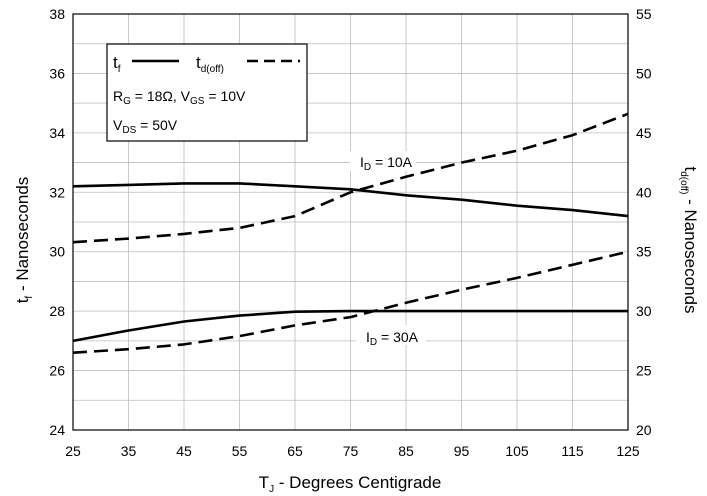 This screenshot has height=496, width=707. What do you see at coordinates (350, 326) in the screenshot?
I see `series-line-tf-30a` at bounding box center [350, 326].